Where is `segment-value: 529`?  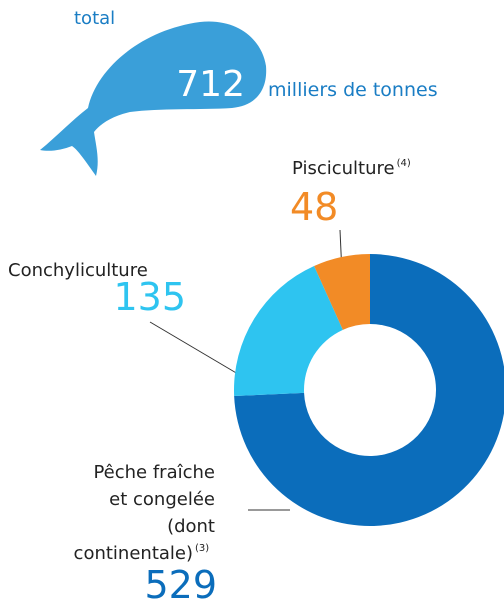
segment-value: 529 is located at coordinates (180, 585).